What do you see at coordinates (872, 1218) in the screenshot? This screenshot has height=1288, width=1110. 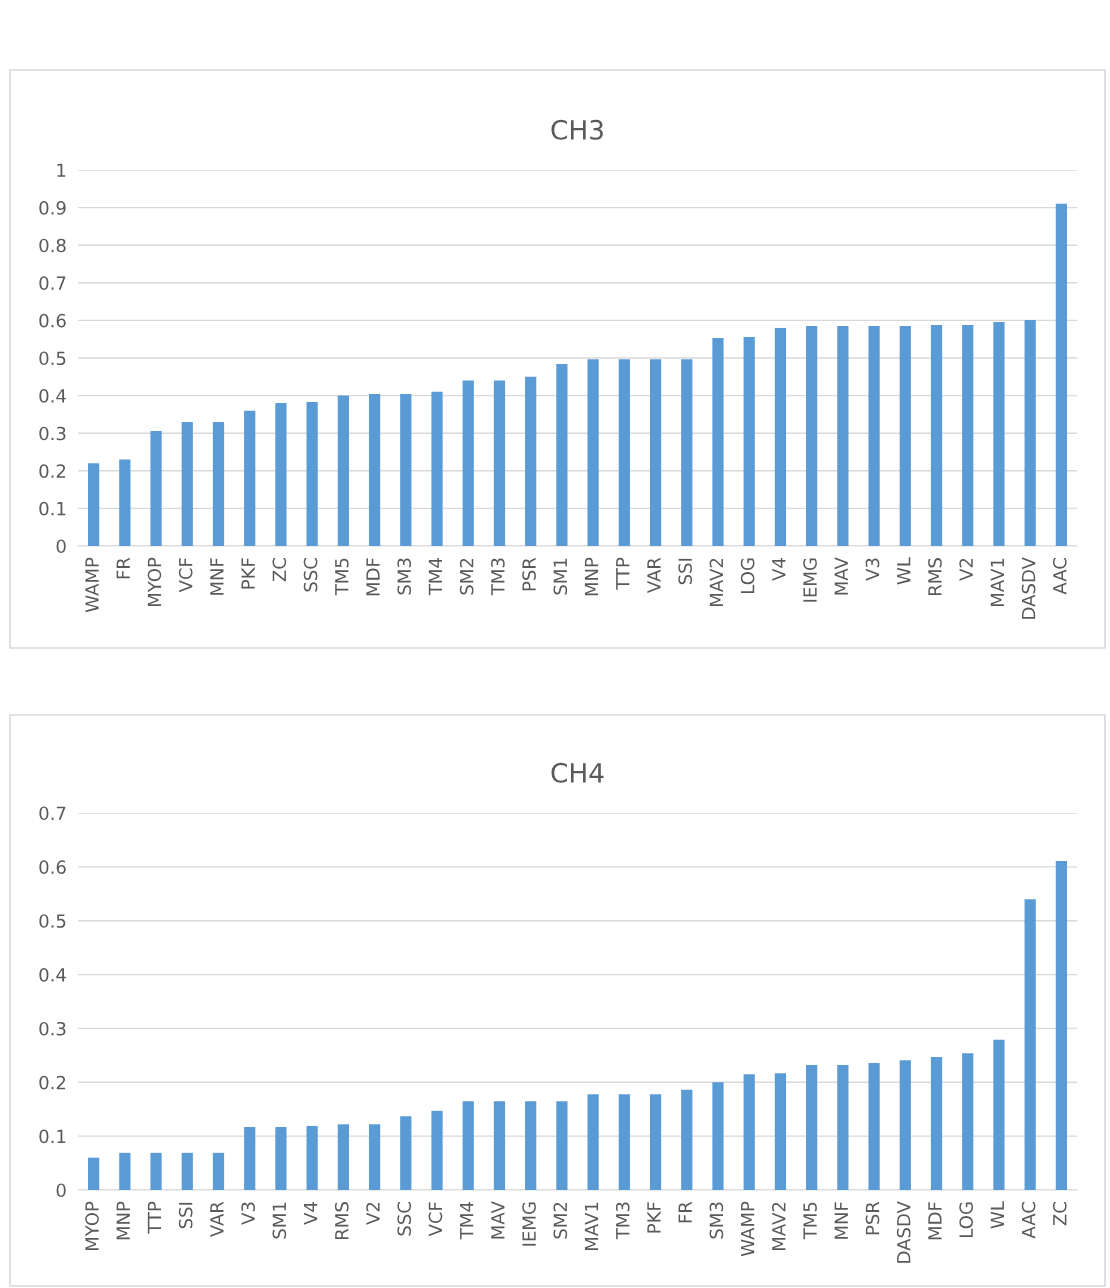 I see `x-tick-label: PSR` at bounding box center [872, 1218].